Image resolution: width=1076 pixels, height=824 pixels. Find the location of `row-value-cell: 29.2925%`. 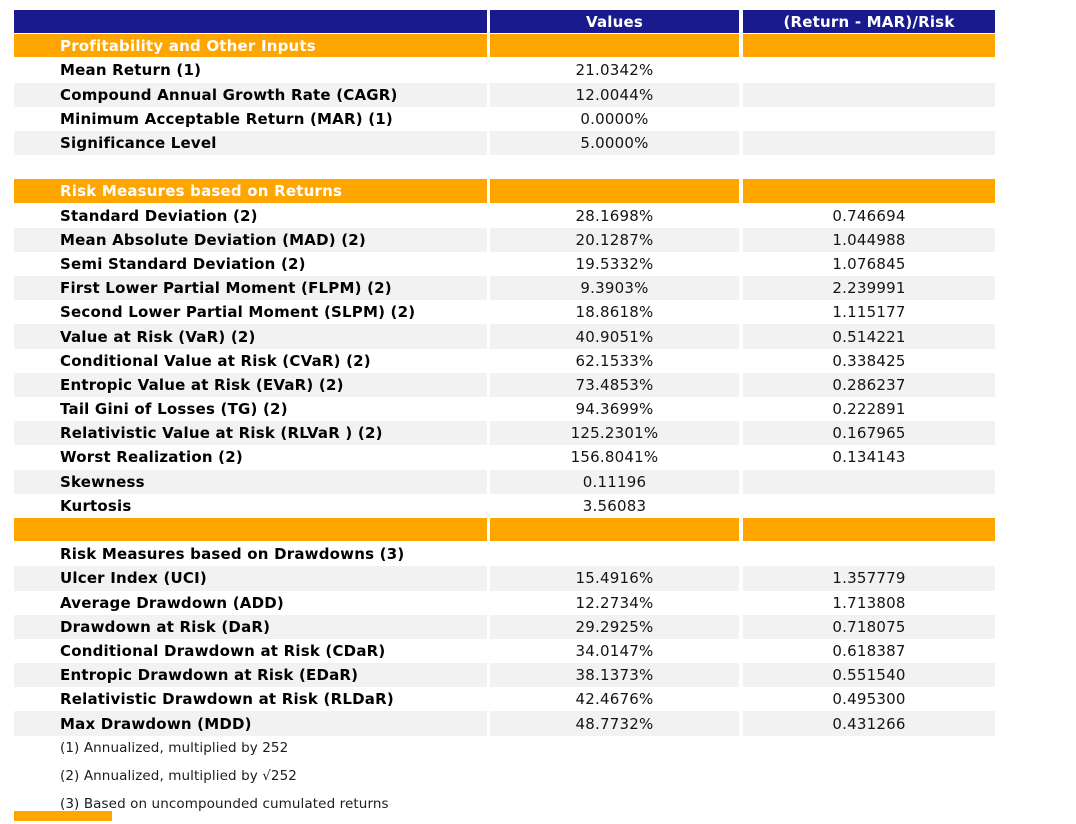

row-value-cell: 29.2925% is located at coordinates (614, 626).